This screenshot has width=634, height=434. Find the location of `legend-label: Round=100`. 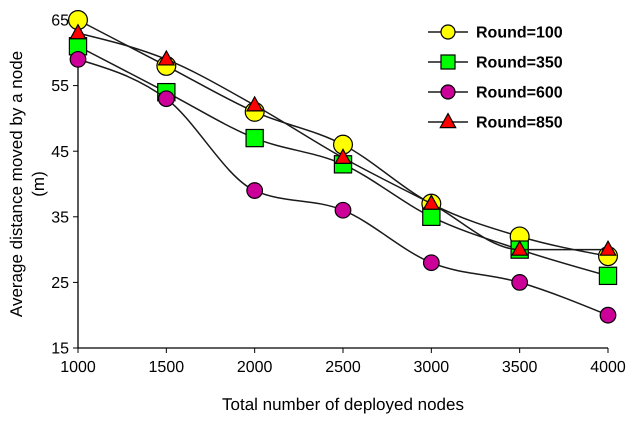

legend-label: Round=100 is located at coordinates (519, 33).